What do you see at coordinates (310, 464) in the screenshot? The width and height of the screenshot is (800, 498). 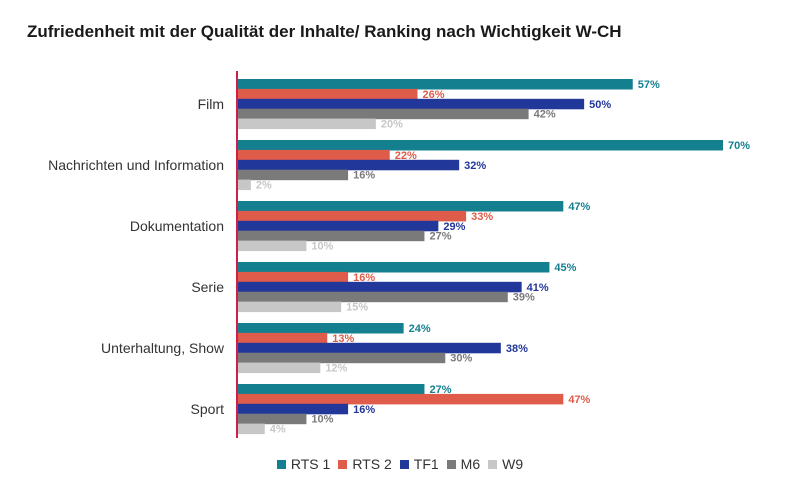 I see `legend-label: RTS 1` at bounding box center [310, 464].